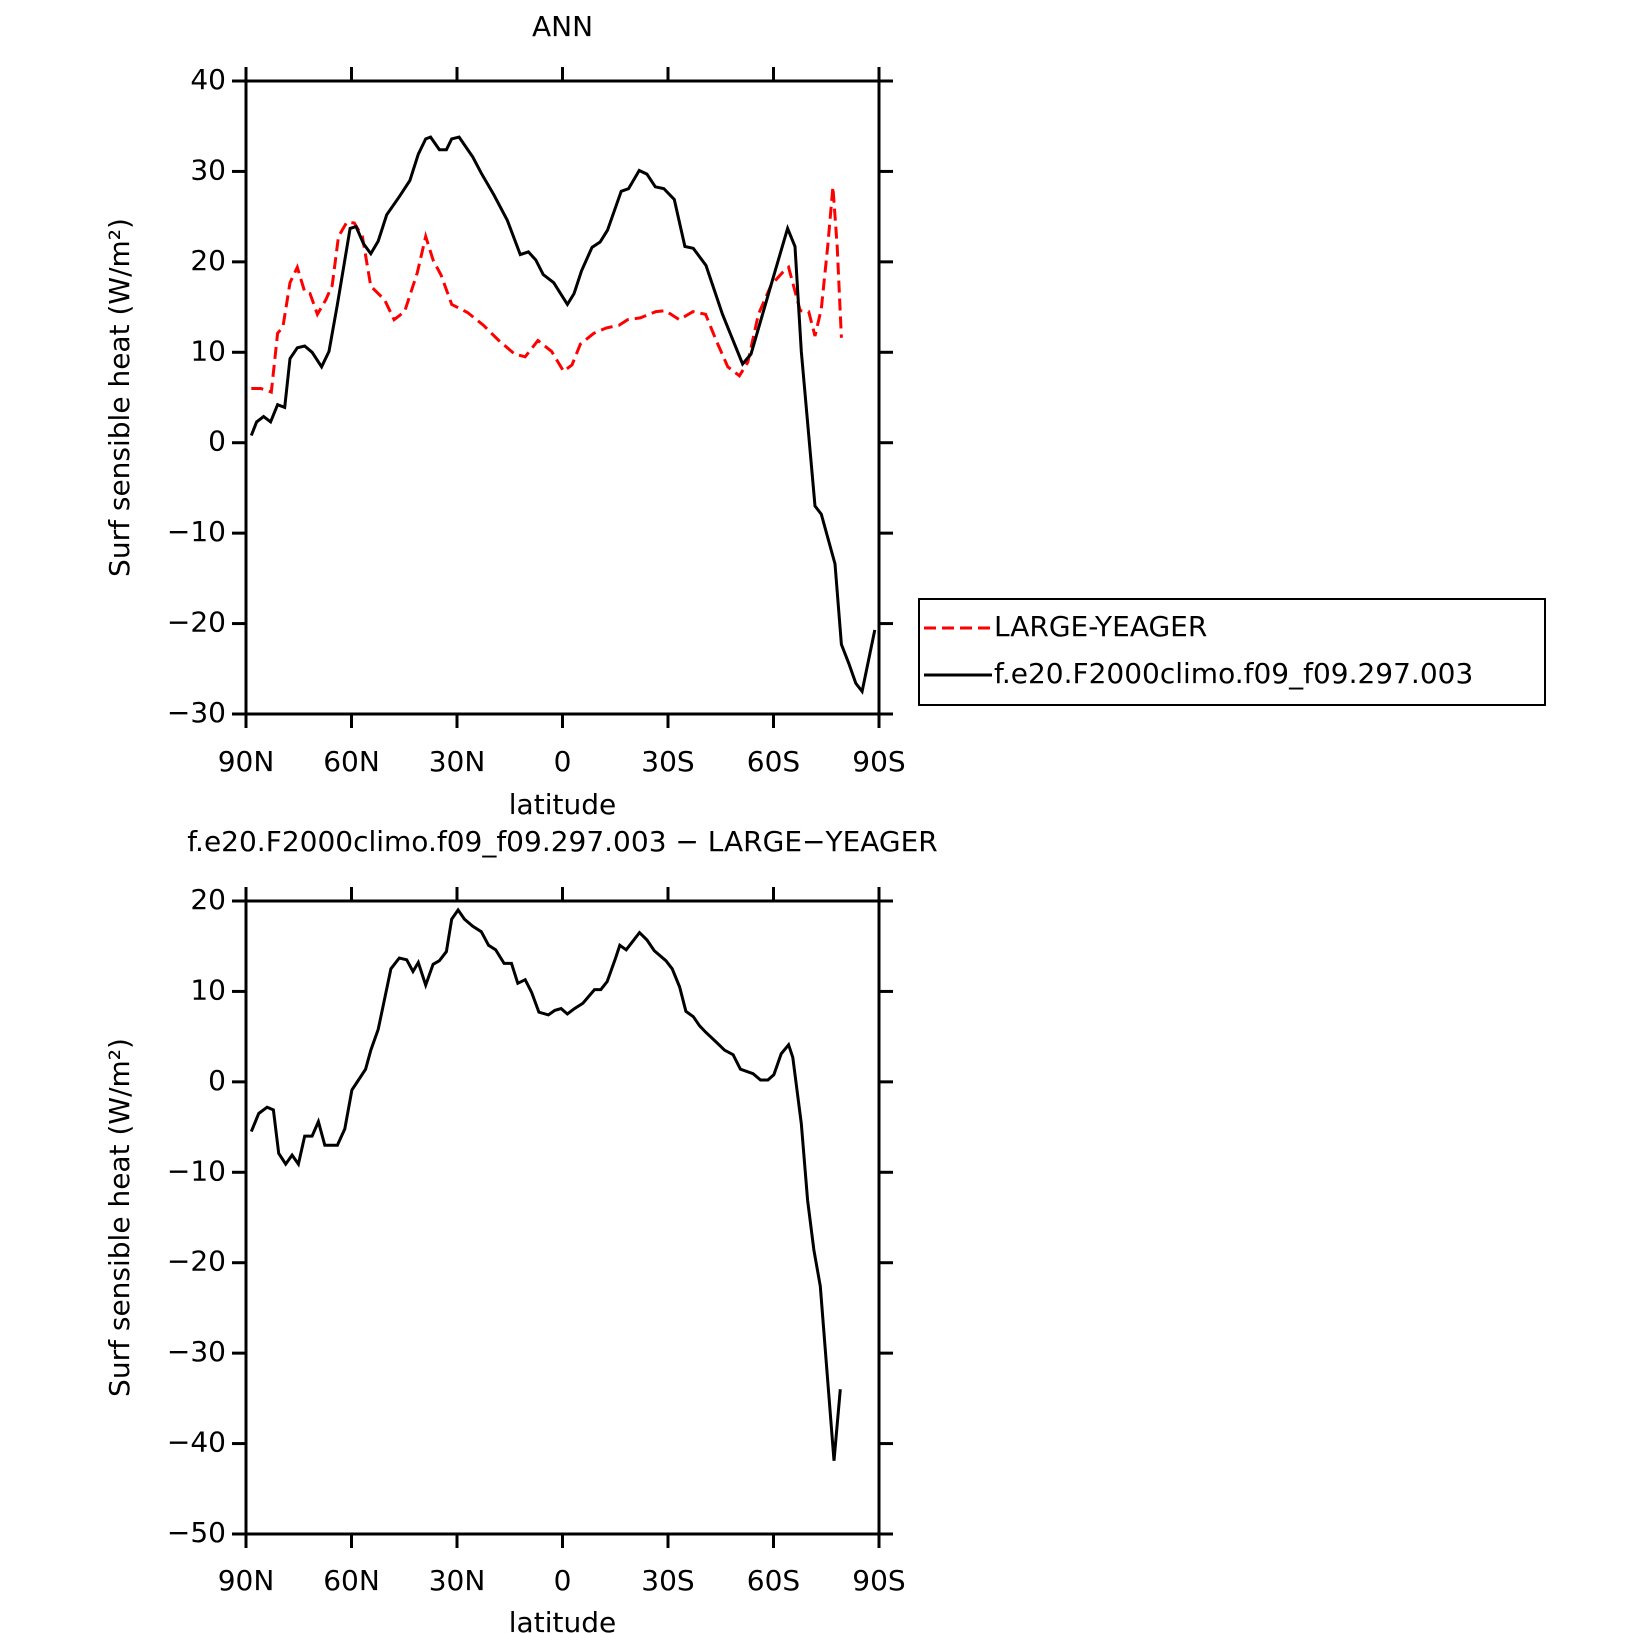 This screenshot has height=1633, width=1638. Describe the element at coordinates (1232, 652) in the screenshot. I see `legend-box` at that location.